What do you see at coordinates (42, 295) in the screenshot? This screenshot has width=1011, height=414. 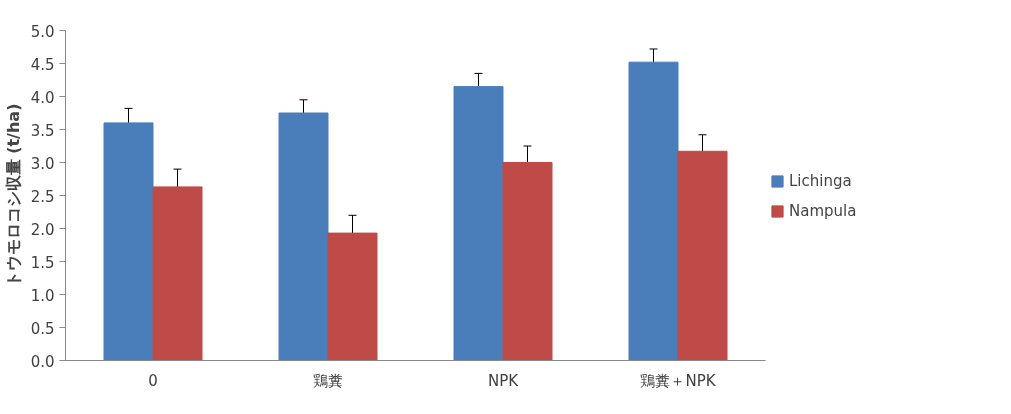 I see `y-tick-label: 1.0` at bounding box center [42, 295].